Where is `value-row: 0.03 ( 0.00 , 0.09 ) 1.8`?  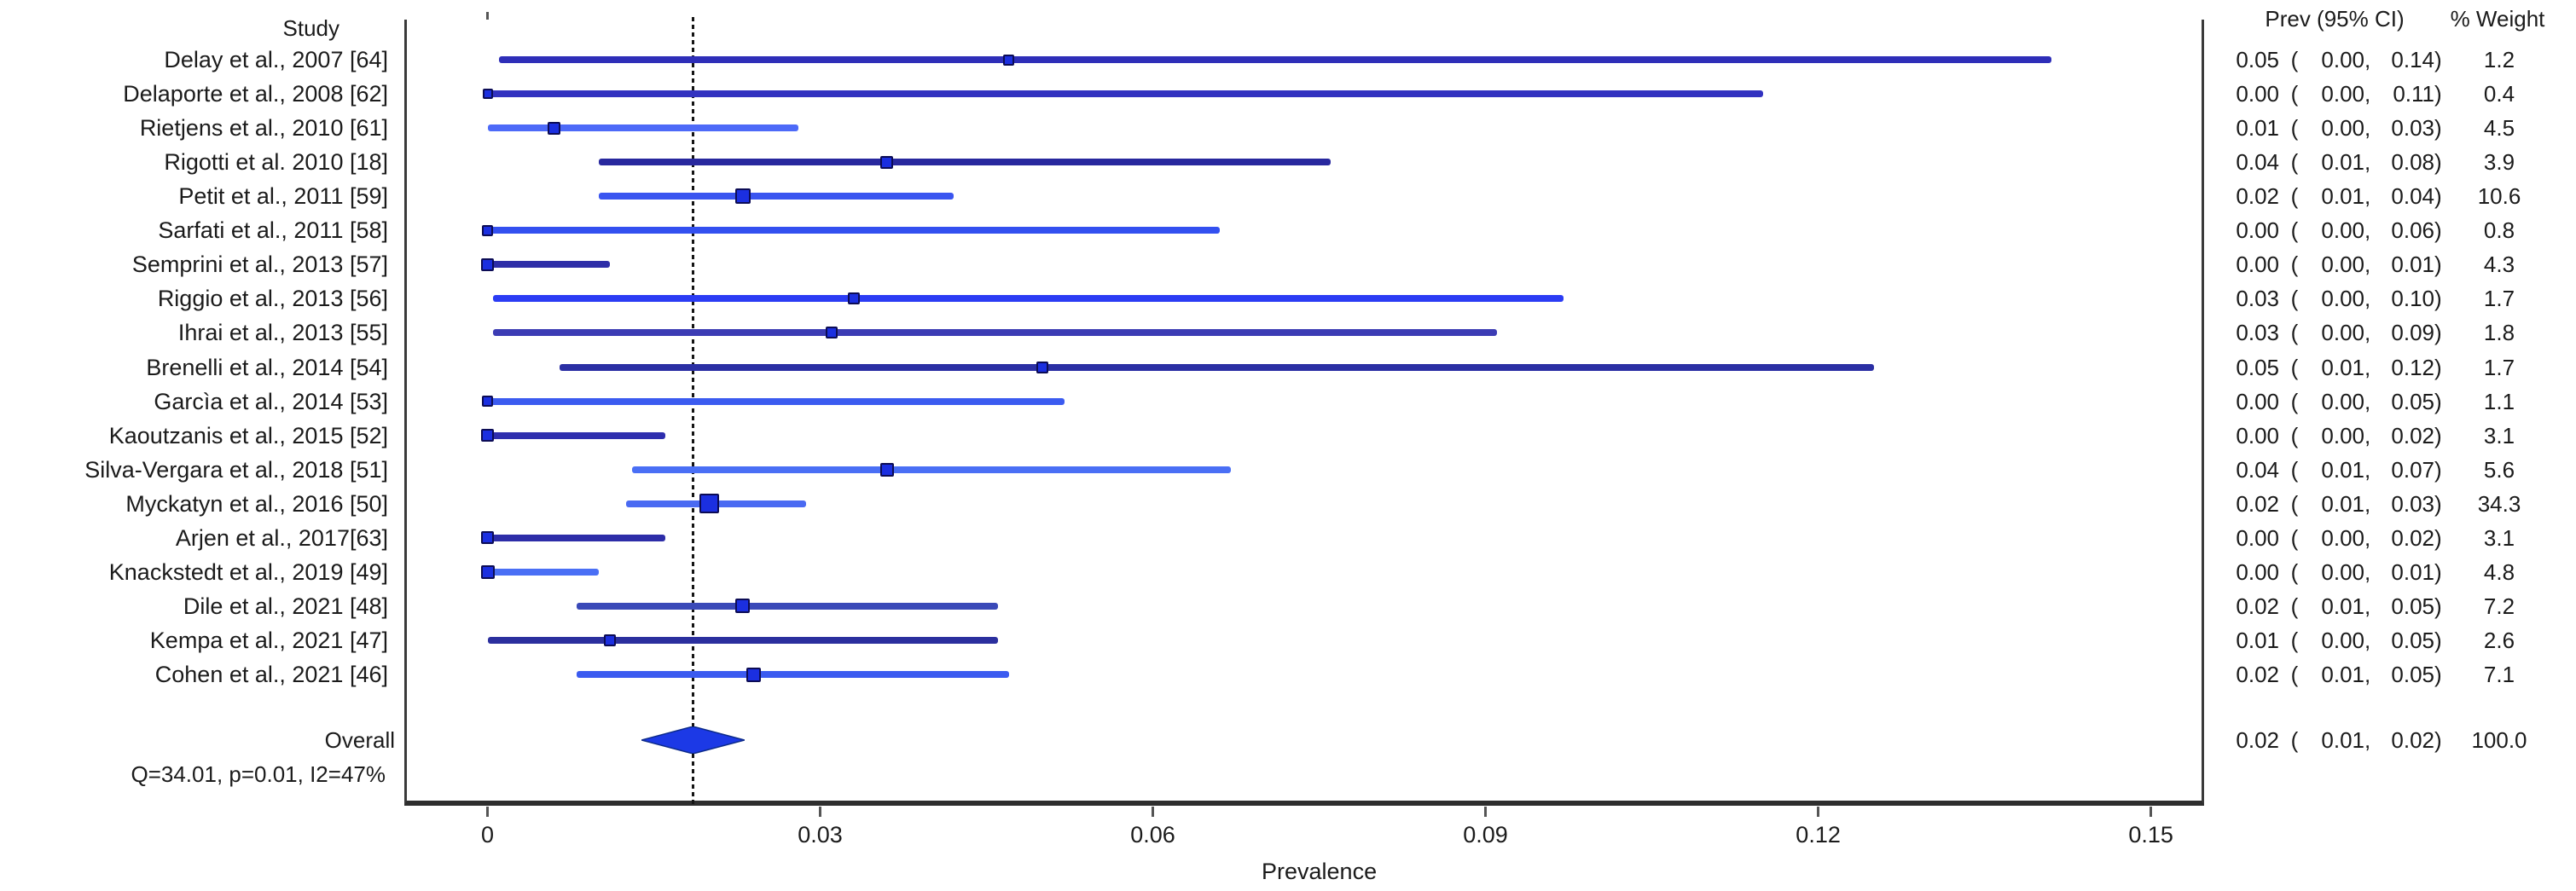
value-row: 0.03 ( 0.00 , 0.09 ) 1.8 is located at coordinates (2388, 332).